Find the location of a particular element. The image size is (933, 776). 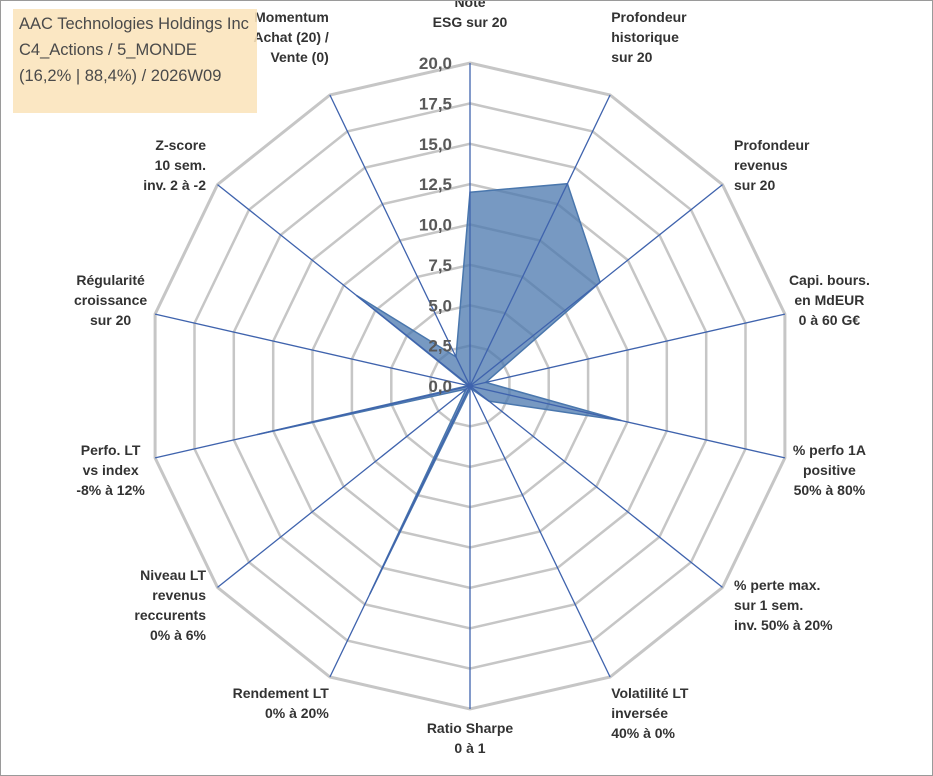

axis-label: Volatilité LT inversée 40% à 0% is located at coordinates (650, 713).